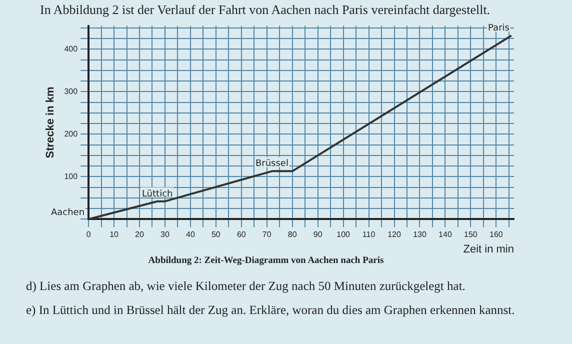  Describe the element at coordinates (89, 235) in the screenshot. I see `x-tick-label: 0` at that location.